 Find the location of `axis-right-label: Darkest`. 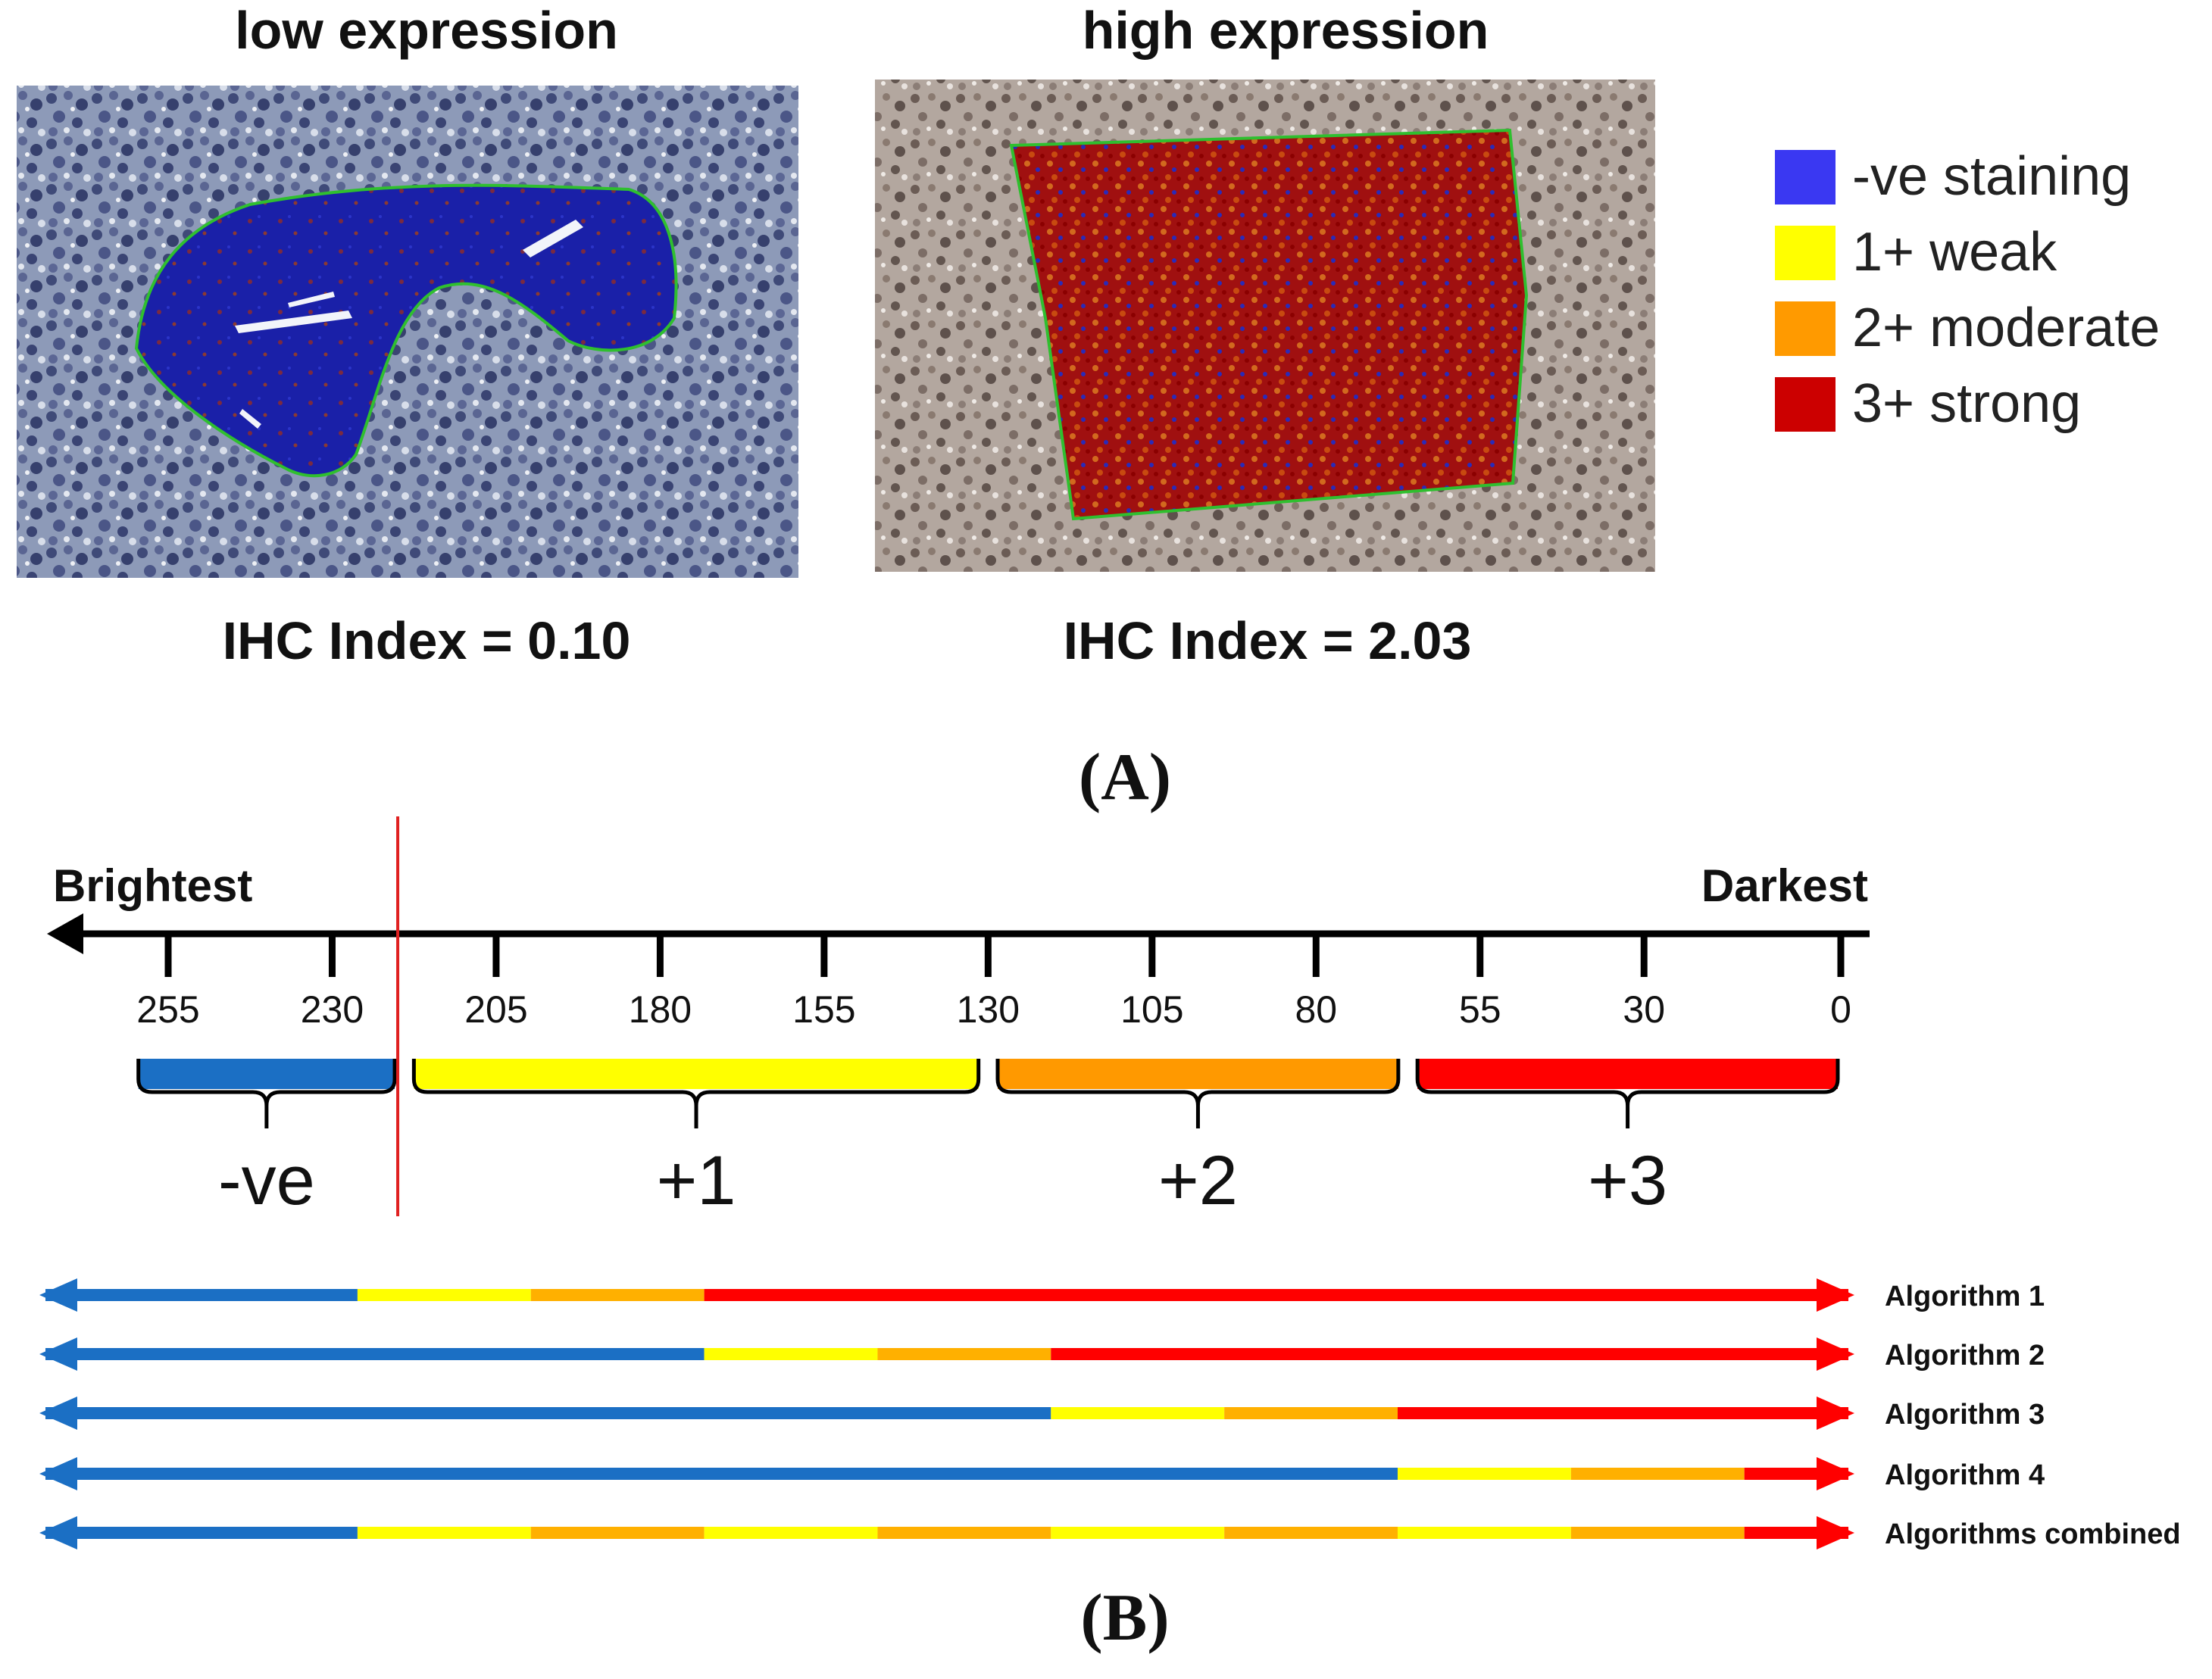

axis-right-label: Darkest is located at coordinates (1785, 886).